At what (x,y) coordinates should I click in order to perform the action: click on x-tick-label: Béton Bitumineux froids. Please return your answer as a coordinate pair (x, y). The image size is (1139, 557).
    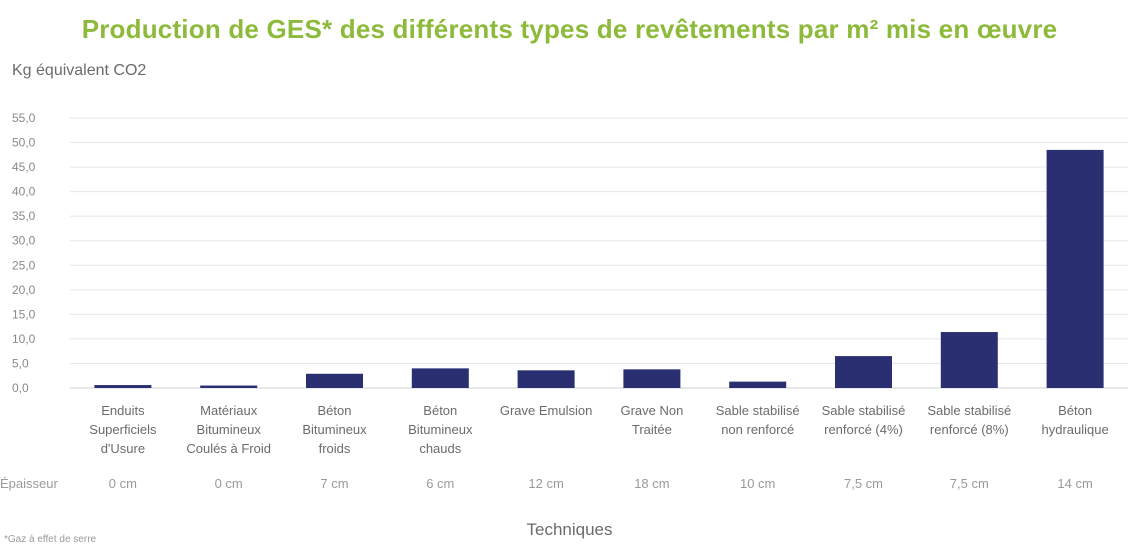
    Looking at the image, I should click on (335, 429).